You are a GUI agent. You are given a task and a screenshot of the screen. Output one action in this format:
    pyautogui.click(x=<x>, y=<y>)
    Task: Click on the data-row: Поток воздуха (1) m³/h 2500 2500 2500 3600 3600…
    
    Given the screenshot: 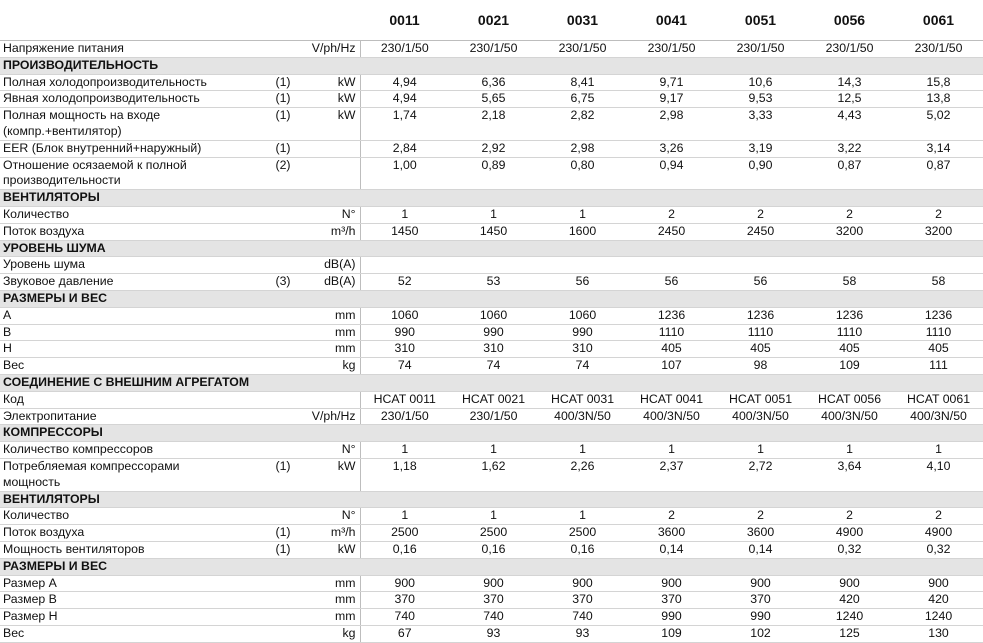 What is the action you would take?
    pyautogui.click(x=491, y=533)
    